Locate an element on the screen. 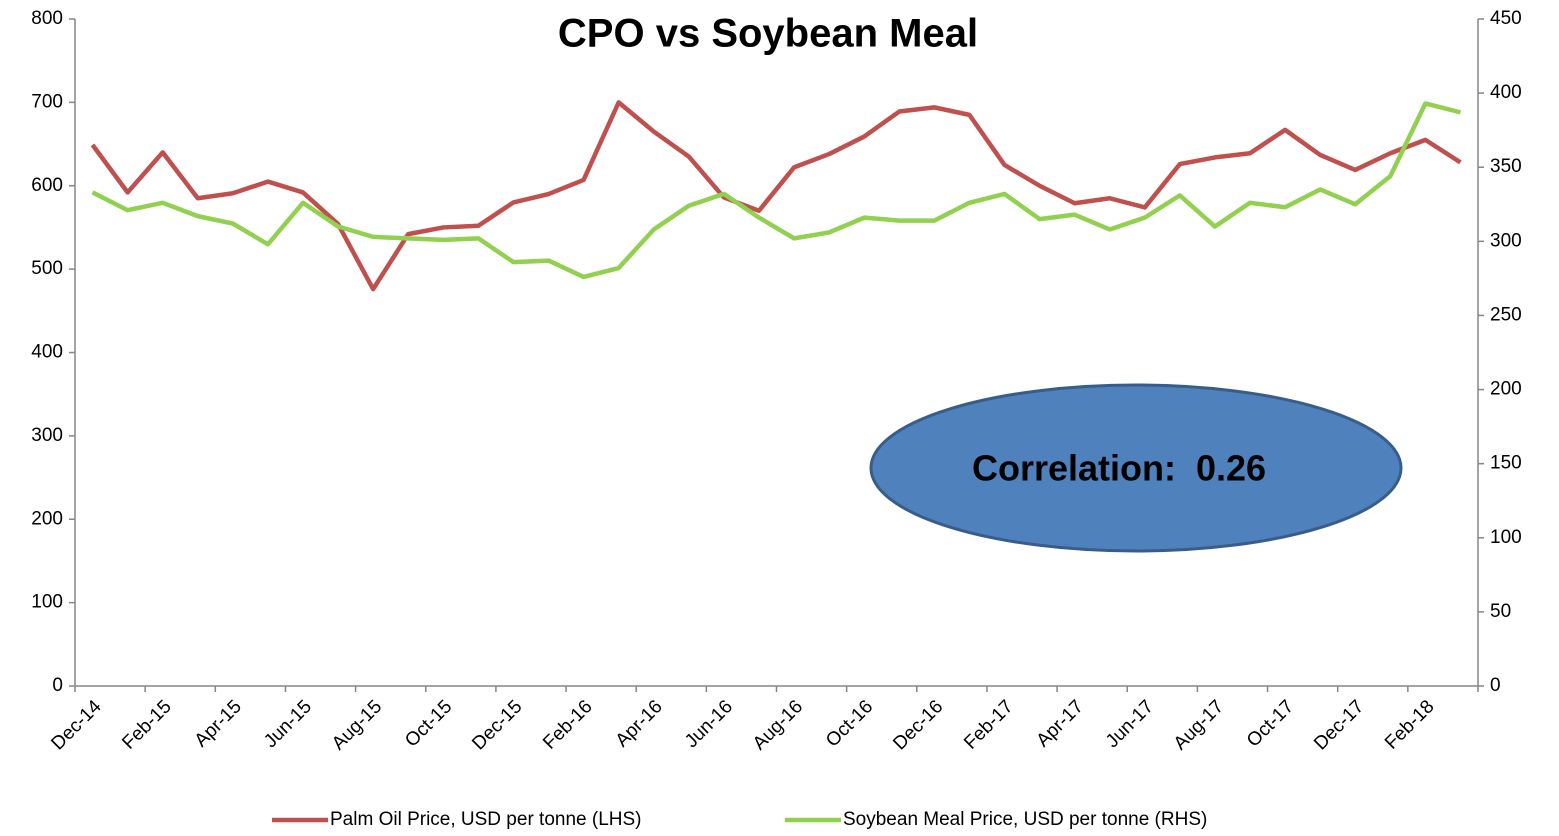  annotation: Correlation: 0.26 is located at coordinates (1136, 468).